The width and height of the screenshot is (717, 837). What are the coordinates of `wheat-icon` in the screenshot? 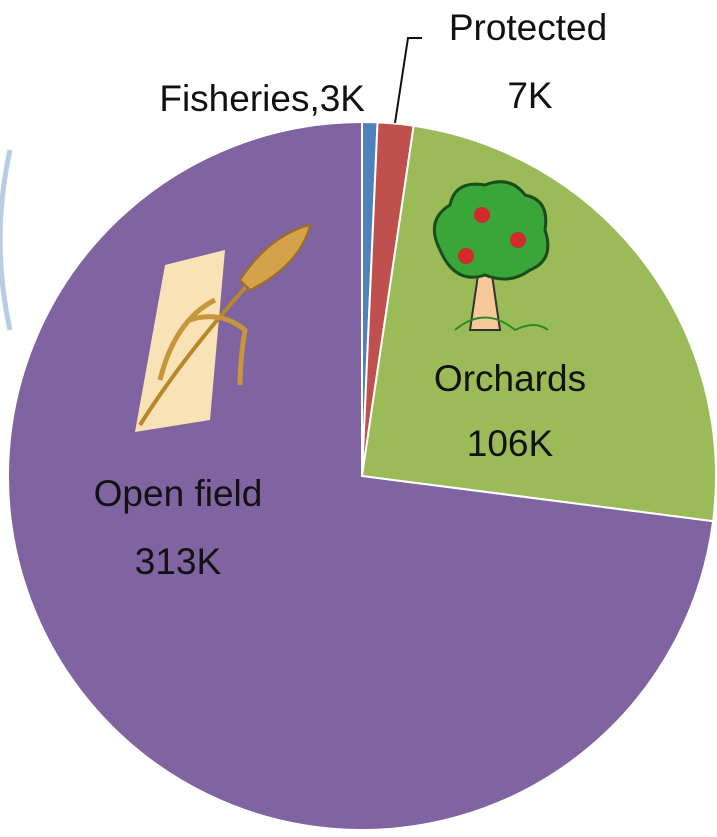 It's located at (223, 327).